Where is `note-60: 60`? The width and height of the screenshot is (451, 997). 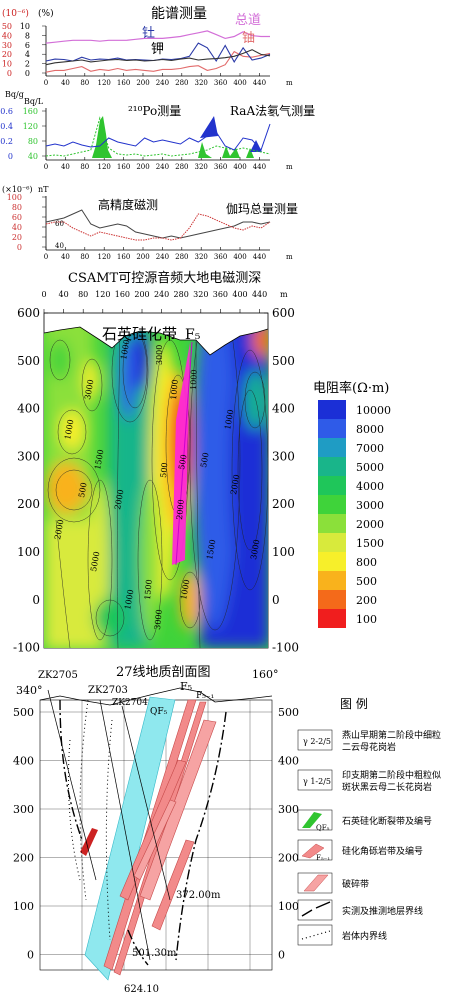 note-60: 60 is located at coordinates (59, 224).